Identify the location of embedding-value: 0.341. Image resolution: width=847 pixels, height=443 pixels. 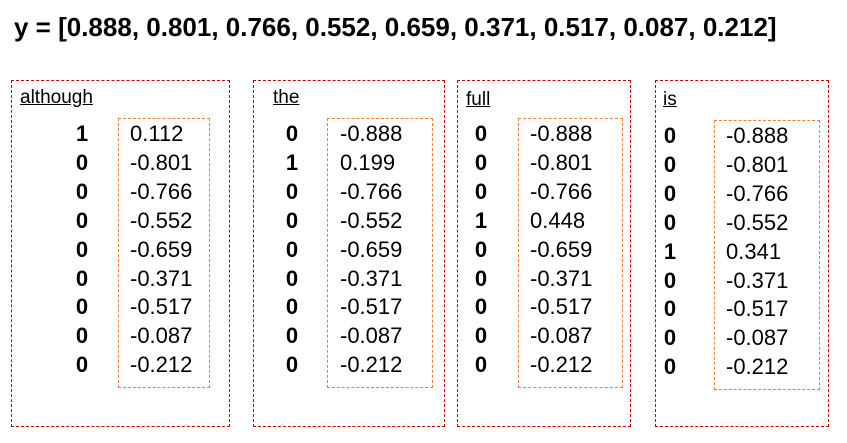
(754, 251).